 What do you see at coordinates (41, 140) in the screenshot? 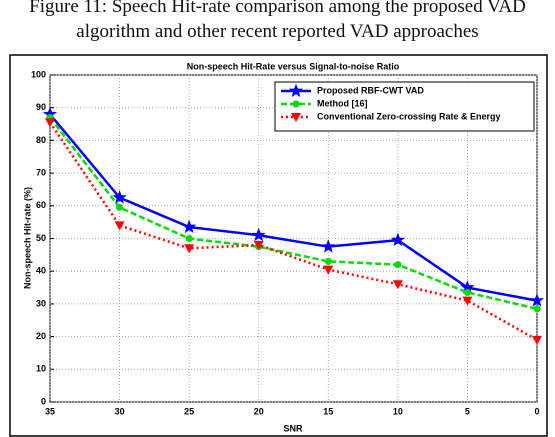
I see `y-tick-label: 80` at bounding box center [41, 140].